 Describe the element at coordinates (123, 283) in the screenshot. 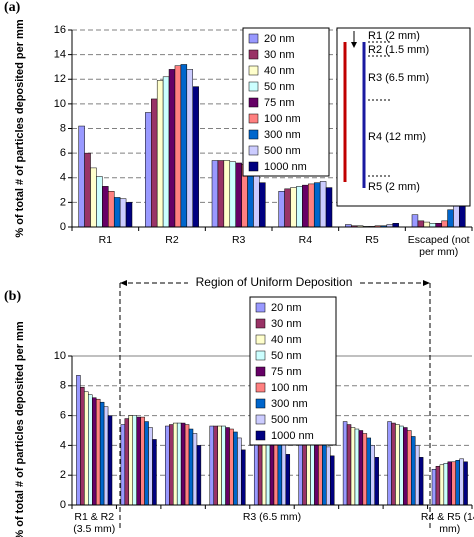

I see `arrowhead-left` at that location.